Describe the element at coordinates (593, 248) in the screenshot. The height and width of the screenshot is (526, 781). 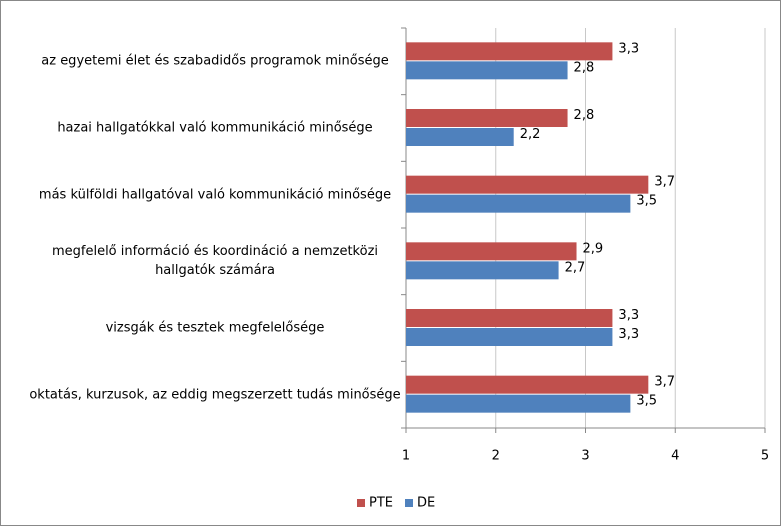
I see `data-label: 2,9` at that location.